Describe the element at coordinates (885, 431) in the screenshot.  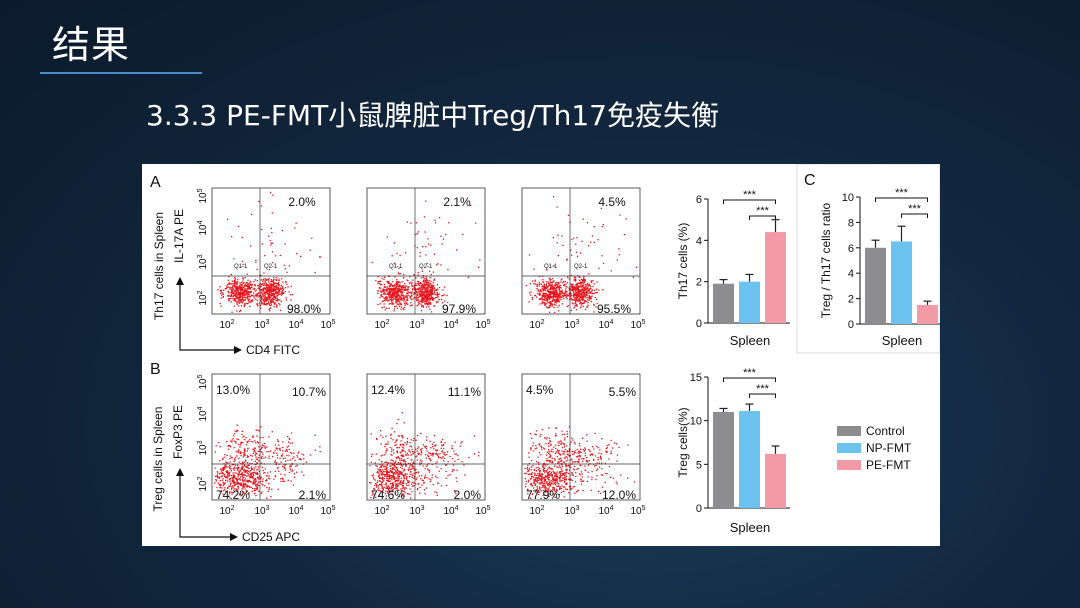
I see `legend-label-control: Control` at that location.